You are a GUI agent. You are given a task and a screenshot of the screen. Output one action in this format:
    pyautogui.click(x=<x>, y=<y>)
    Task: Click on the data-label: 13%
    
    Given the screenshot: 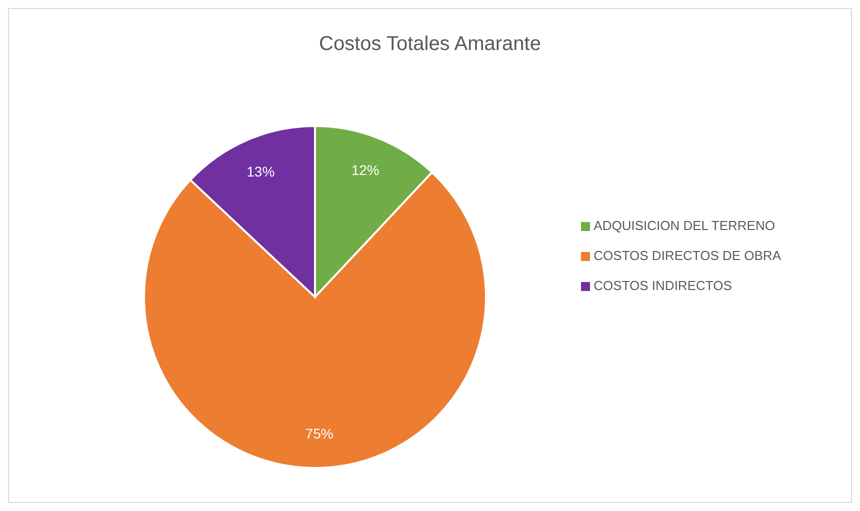 What is the action you would take?
    pyautogui.click(x=260, y=171)
    